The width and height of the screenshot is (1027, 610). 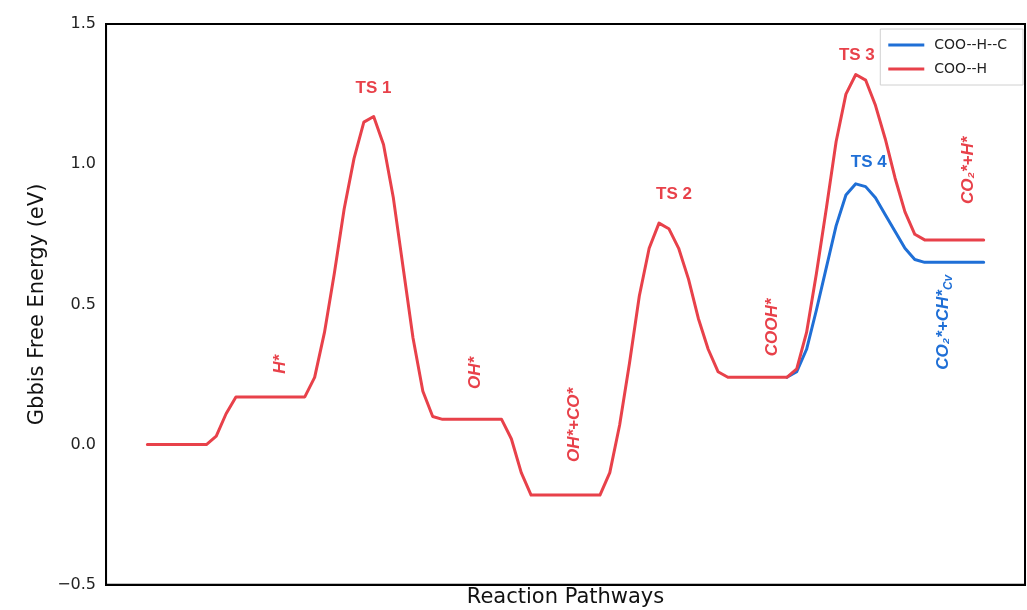 I want to click on annotation: CO₂*+H*, so click(x=967, y=170).